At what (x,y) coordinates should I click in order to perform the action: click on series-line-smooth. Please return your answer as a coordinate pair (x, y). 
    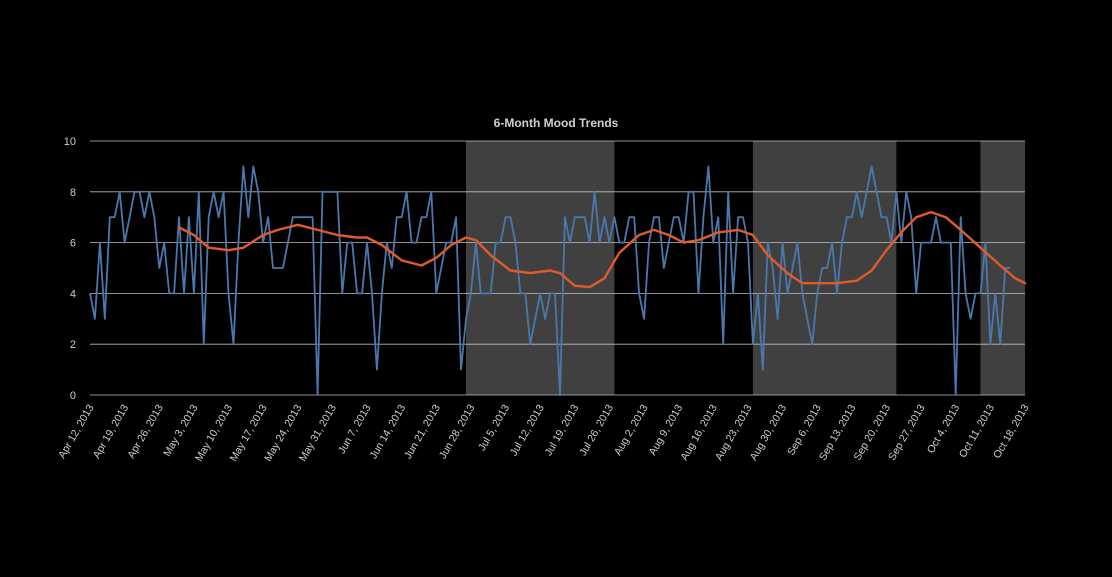
    Looking at the image, I should click on (602, 249).